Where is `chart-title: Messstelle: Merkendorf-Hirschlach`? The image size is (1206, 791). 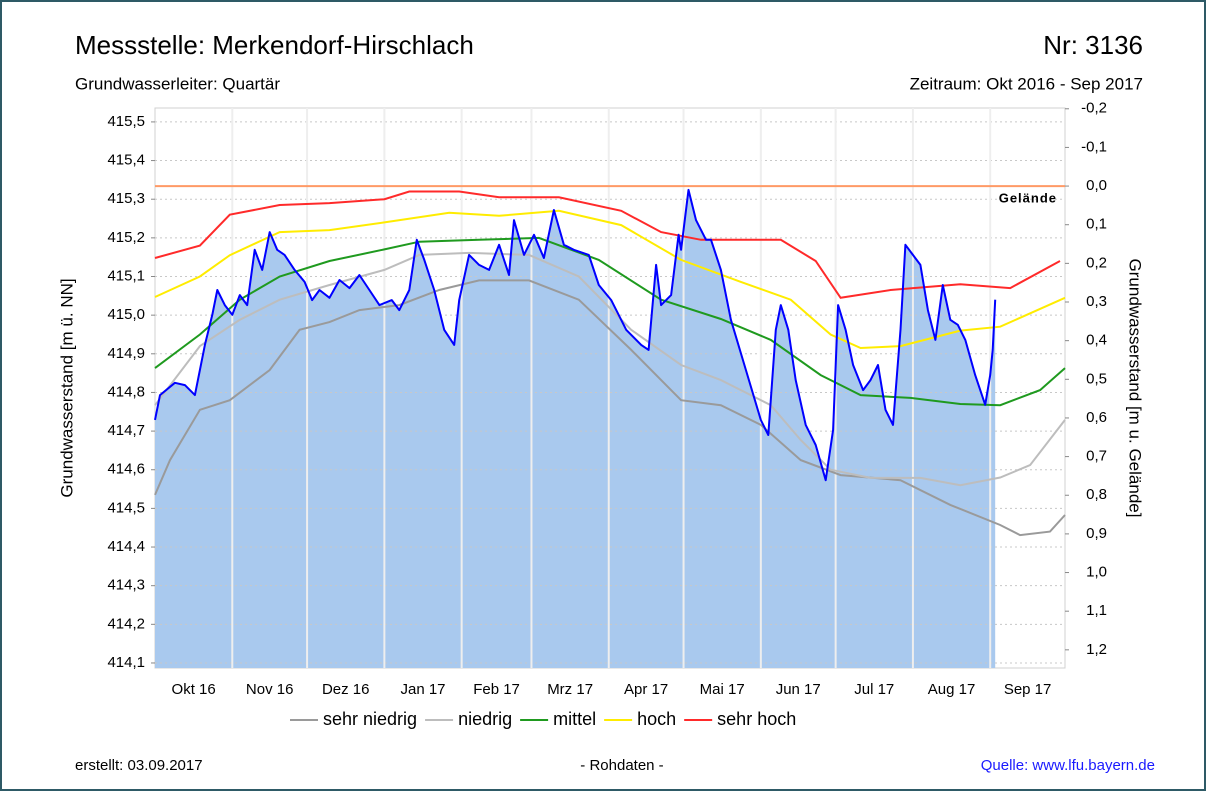 chart-title: Messstelle: Merkendorf-Hirschlach is located at coordinates (274, 45).